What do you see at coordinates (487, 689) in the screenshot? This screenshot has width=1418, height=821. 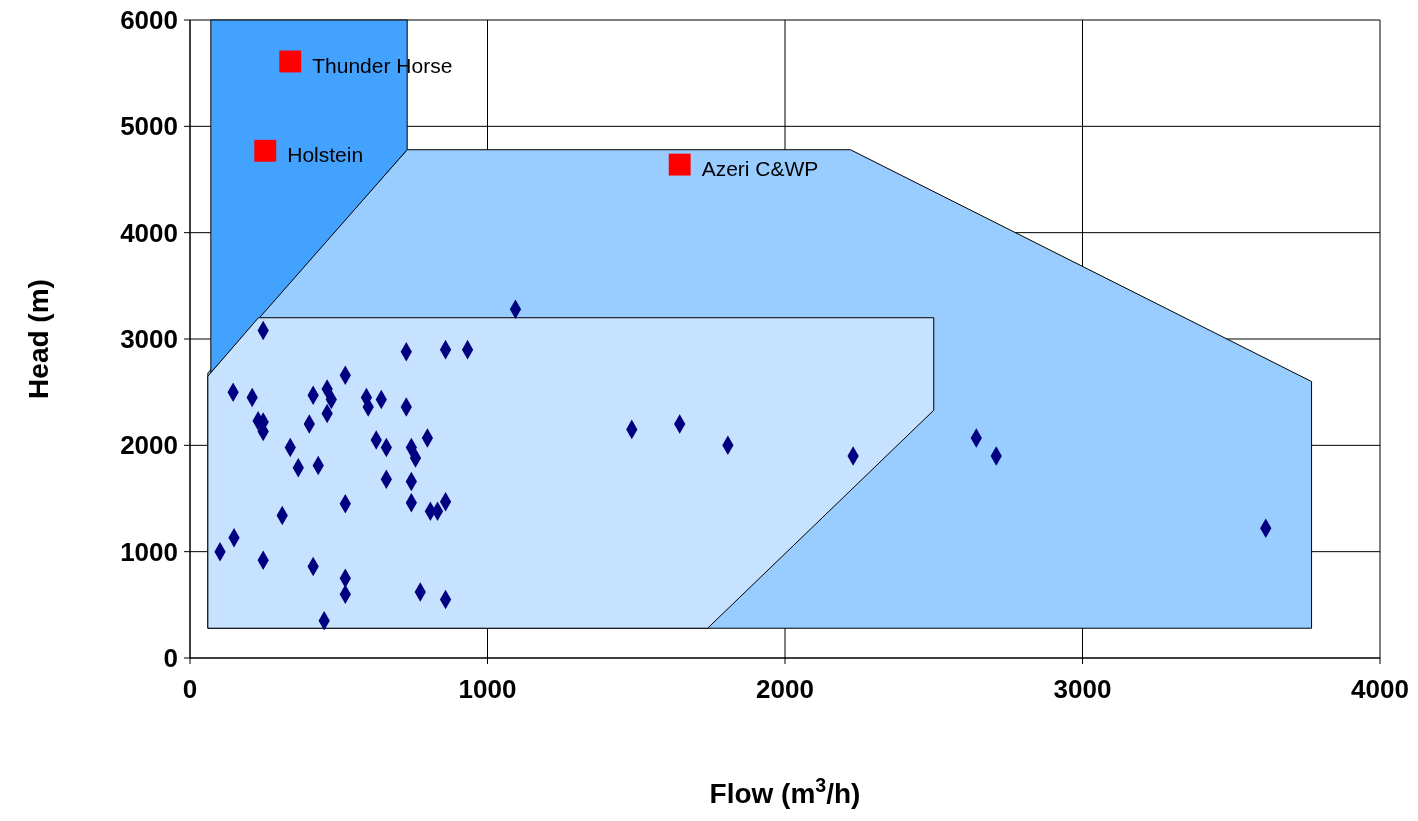 I see `x-tick-label: 1000` at bounding box center [487, 689].